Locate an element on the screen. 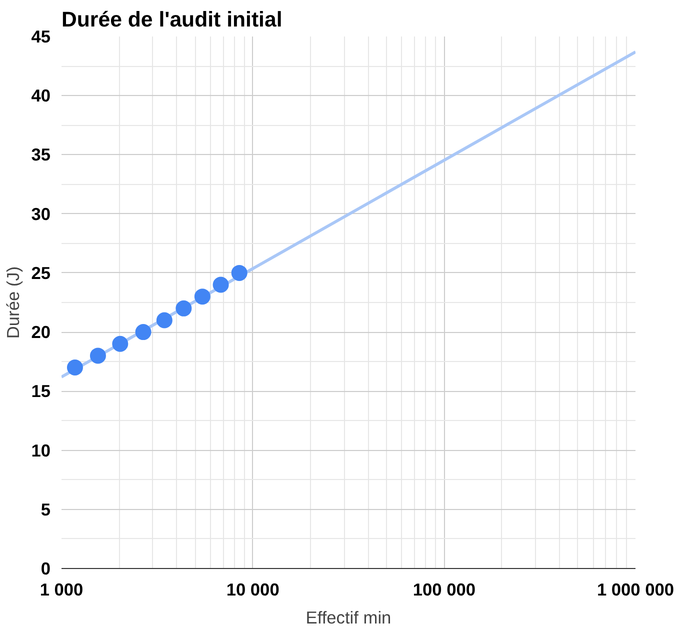 Image resolution: width=692 pixels, height=642 pixels. y-tick-label: 5 is located at coordinates (45, 509).